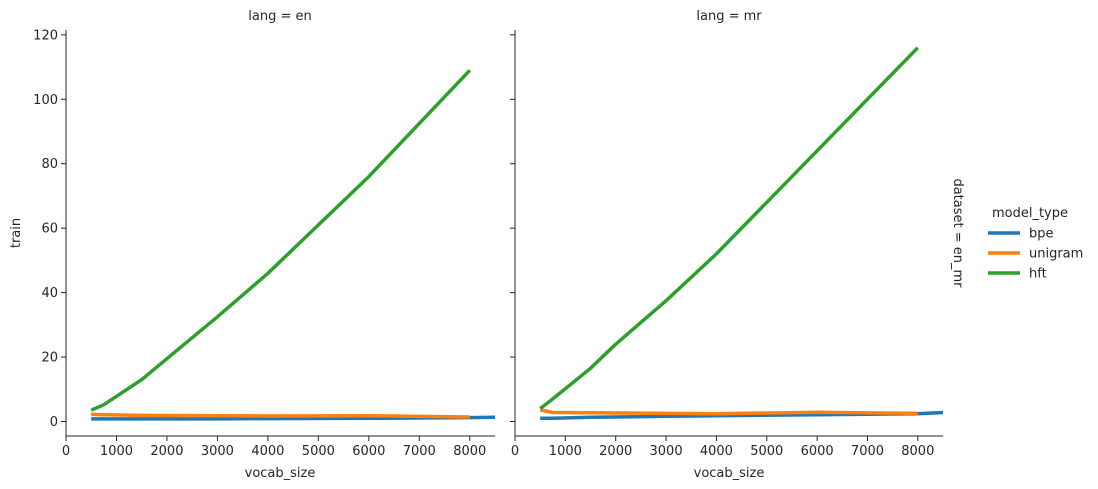 Image resolution: width=1098 pixels, height=489 pixels. What do you see at coordinates (1041, 234) in the screenshot?
I see `legend-label-bpe: bpe` at bounding box center [1041, 234].